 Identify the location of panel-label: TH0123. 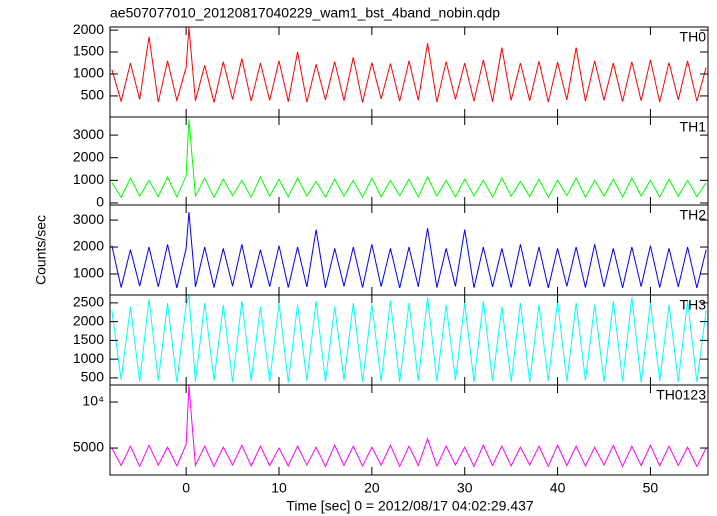
(681, 395).